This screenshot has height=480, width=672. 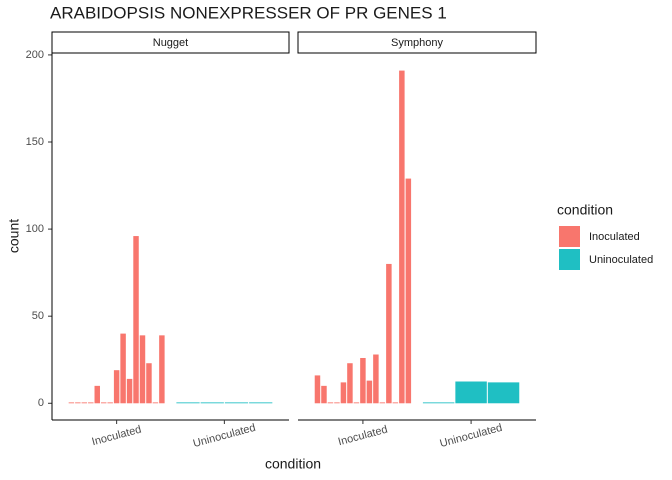 What do you see at coordinates (293, 464) in the screenshot?
I see `x-axis-label: condition` at bounding box center [293, 464].